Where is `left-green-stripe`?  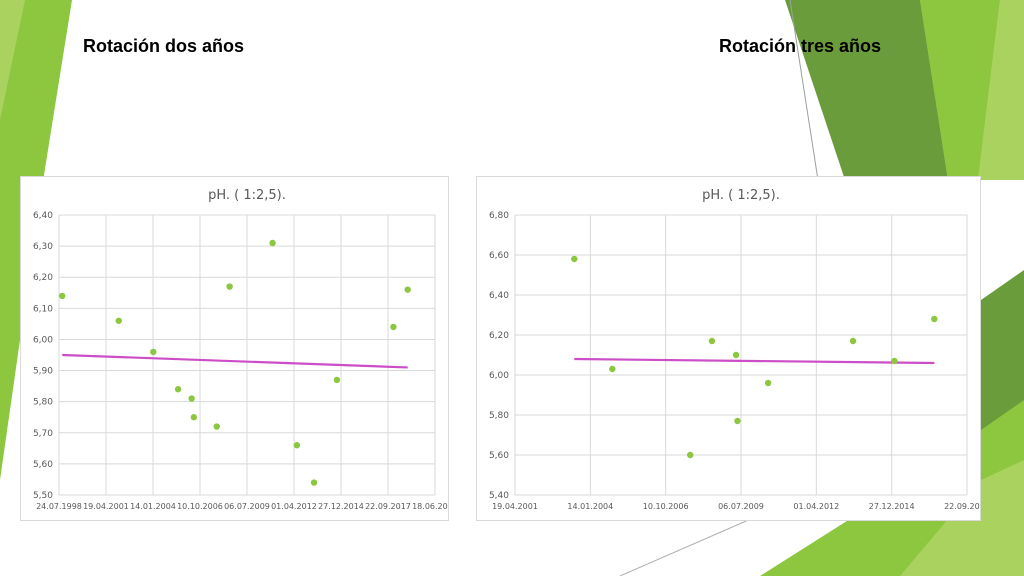 left-green-stripe is located at coordinates (36, 240).